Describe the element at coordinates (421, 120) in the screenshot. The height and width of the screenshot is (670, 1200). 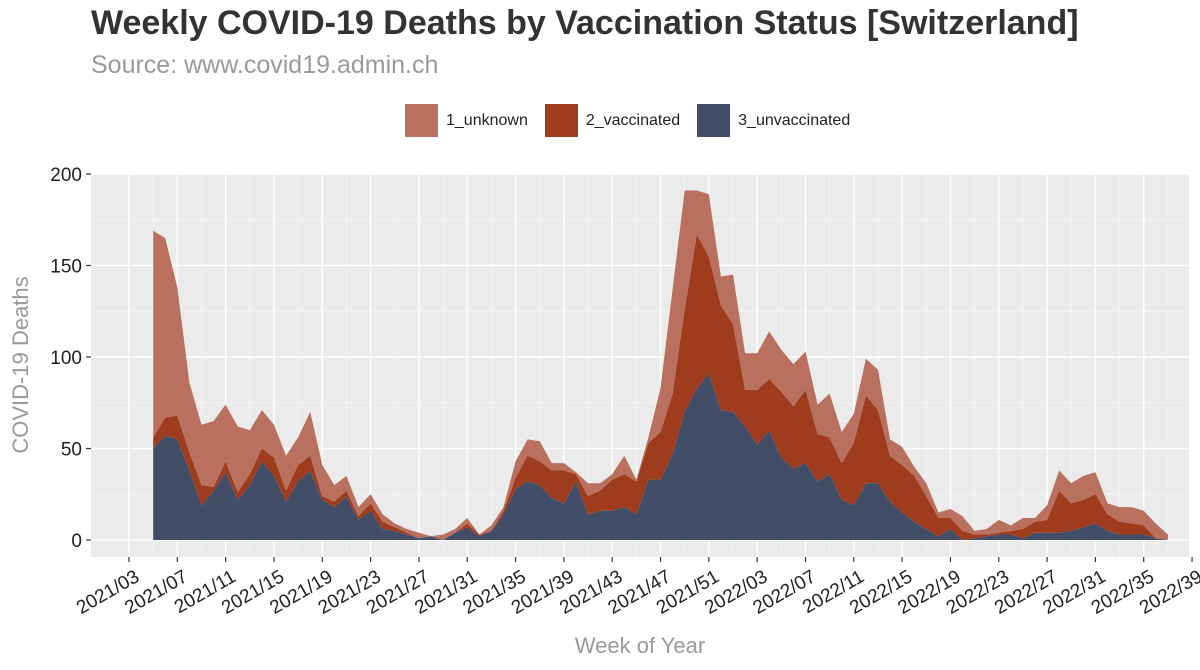
I see `legend-swatch-unknown` at that location.